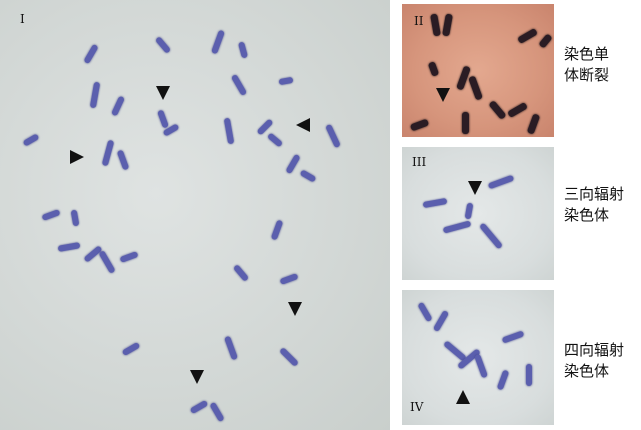  Describe the element at coordinates (587, 54) in the screenshot. I see `label-line: 染色单` at that location.